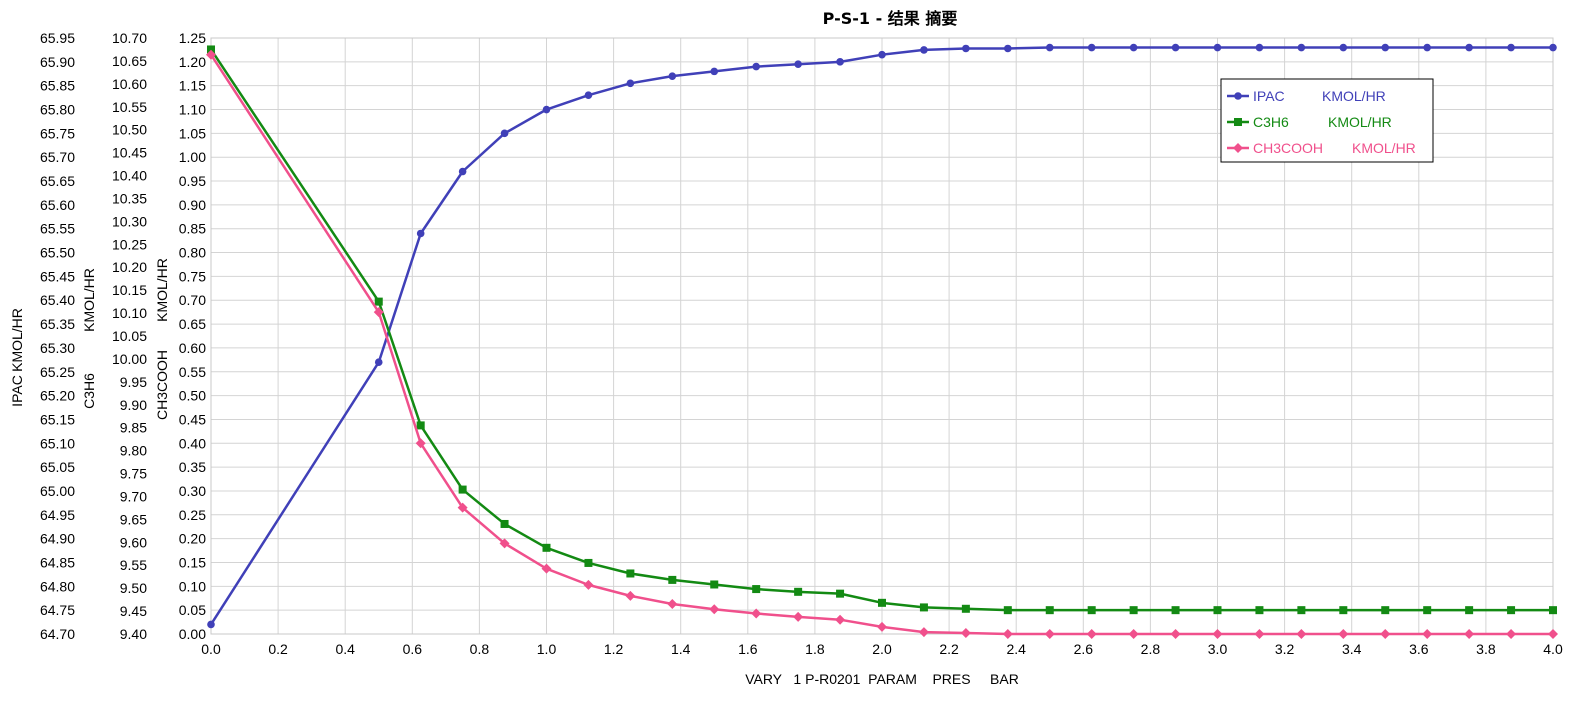 The width and height of the screenshot is (1580, 703). I want to click on y-tick-label-ipac: 65.95, so click(57, 38).